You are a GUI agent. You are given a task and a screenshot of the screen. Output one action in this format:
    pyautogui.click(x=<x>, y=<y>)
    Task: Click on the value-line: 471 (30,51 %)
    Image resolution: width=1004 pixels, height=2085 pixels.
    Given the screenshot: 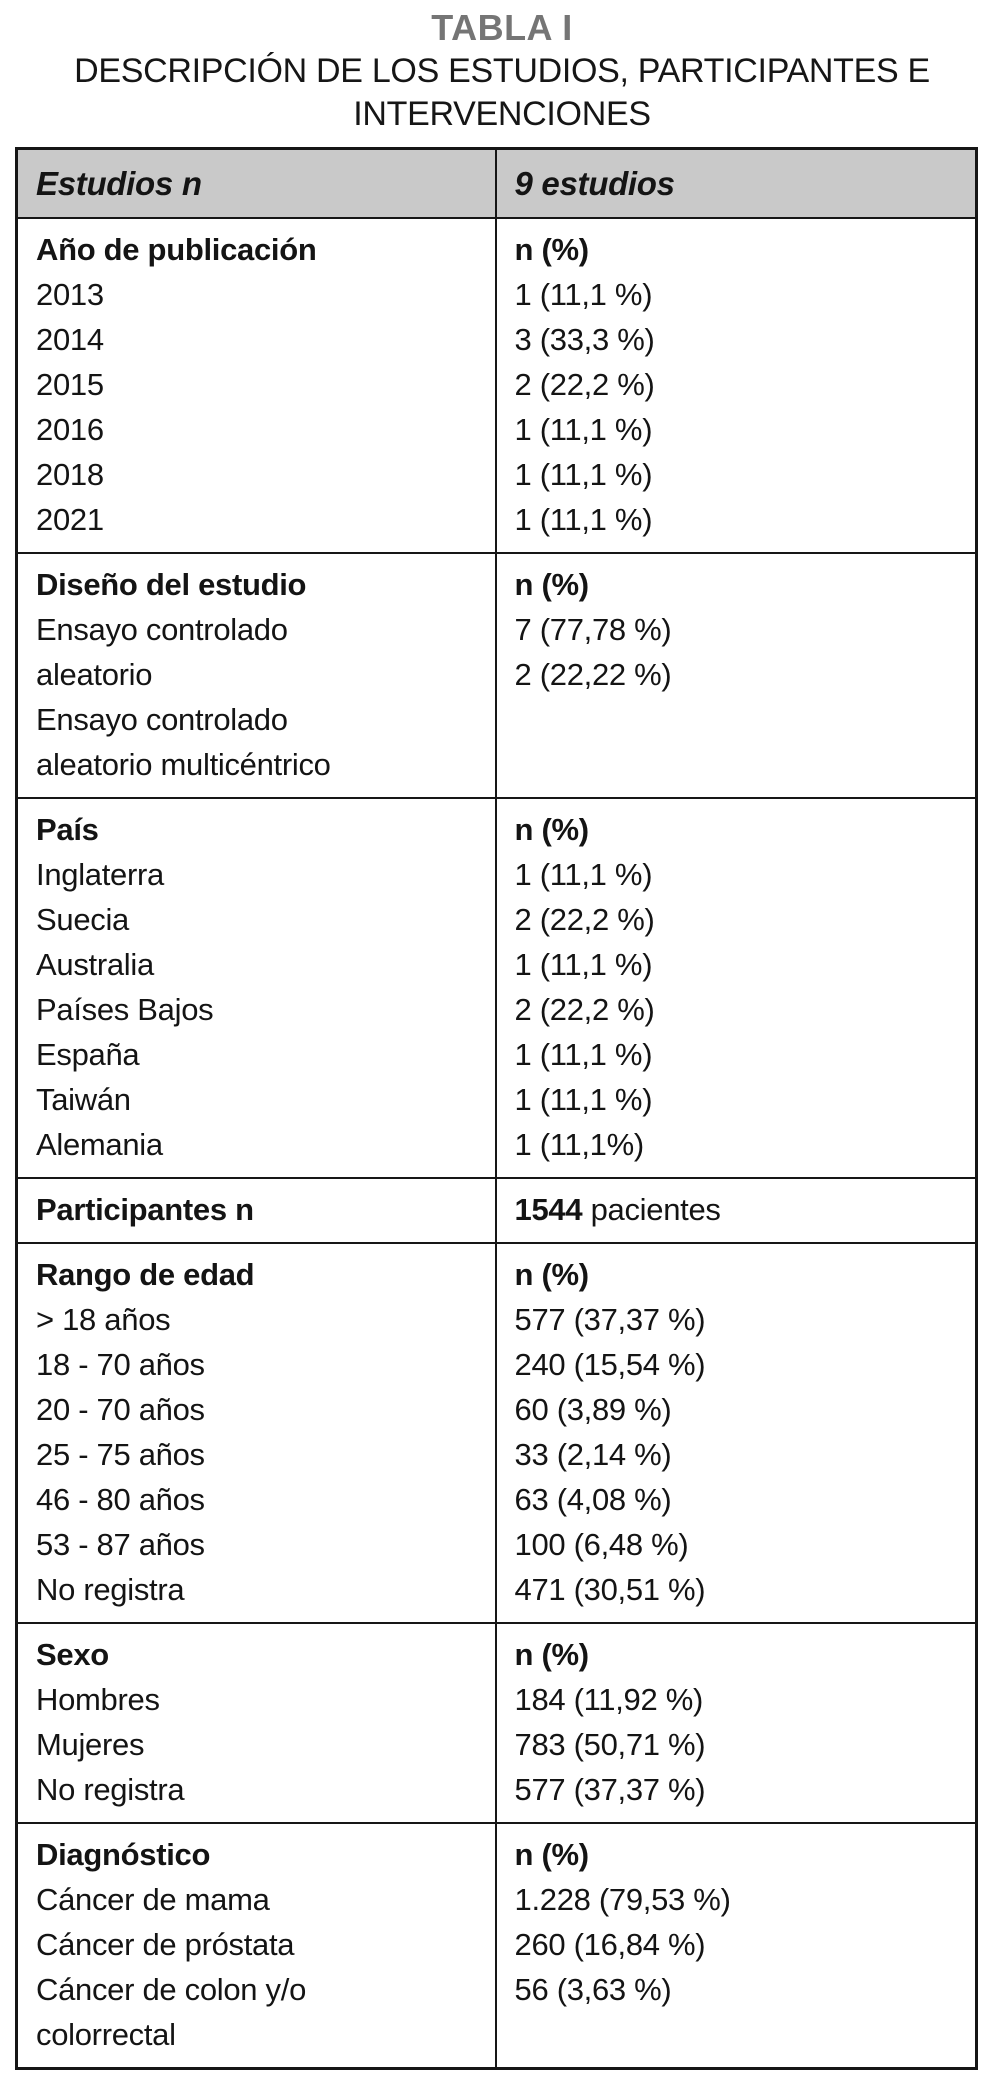 What is the action you would take?
    pyautogui.click(x=736, y=1589)
    